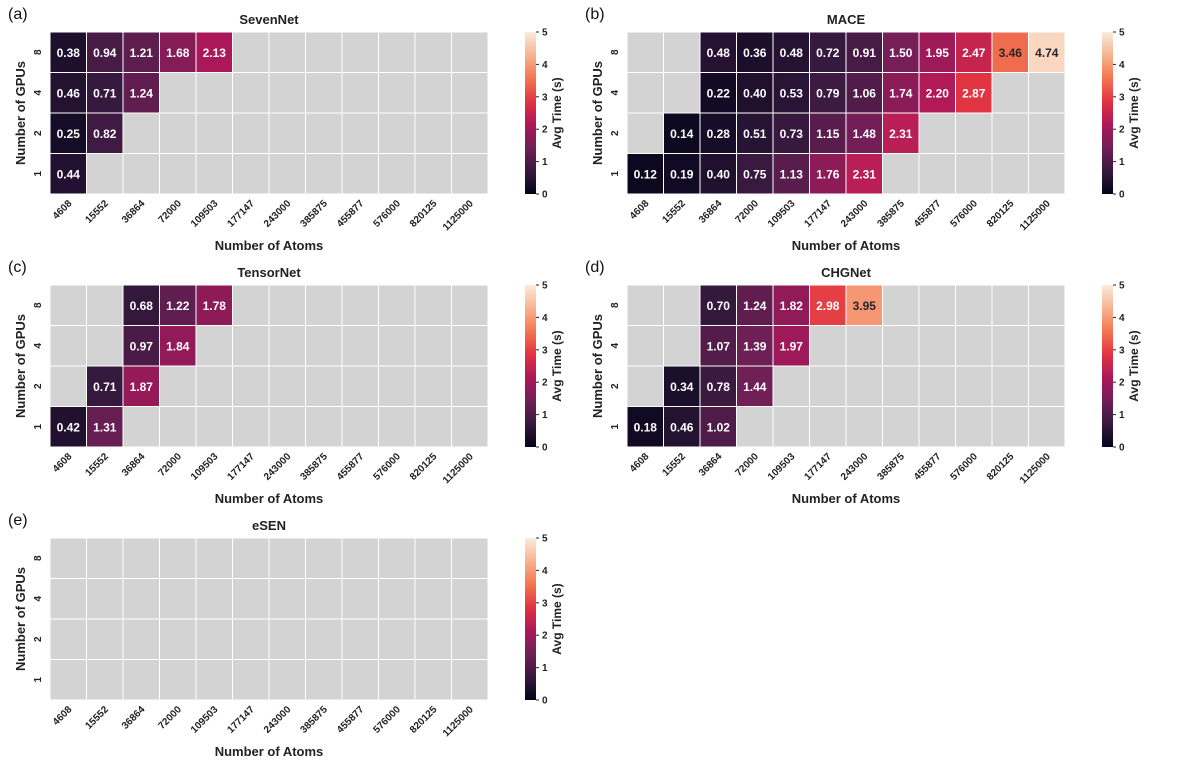 This screenshot has width=1196, height=764. What do you see at coordinates (597, 366) in the screenshot?
I see `y-axis-label: Number of GPUs` at bounding box center [597, 366].